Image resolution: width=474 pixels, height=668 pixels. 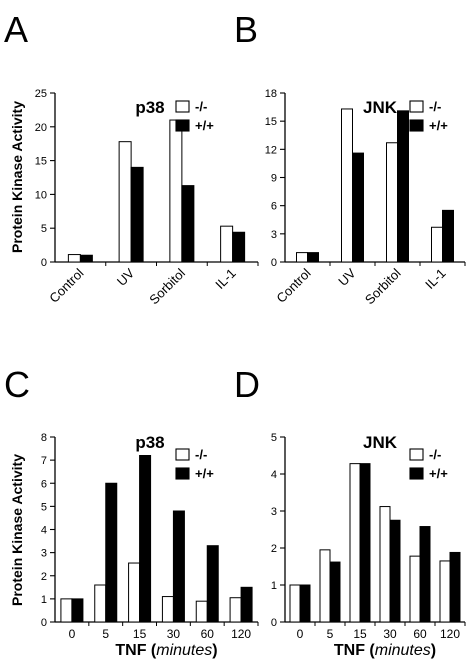 What do you see at coordinates (44, 461) in the screenshot?
I see `y-tick-label: 7` at bounding box center [44, 461].